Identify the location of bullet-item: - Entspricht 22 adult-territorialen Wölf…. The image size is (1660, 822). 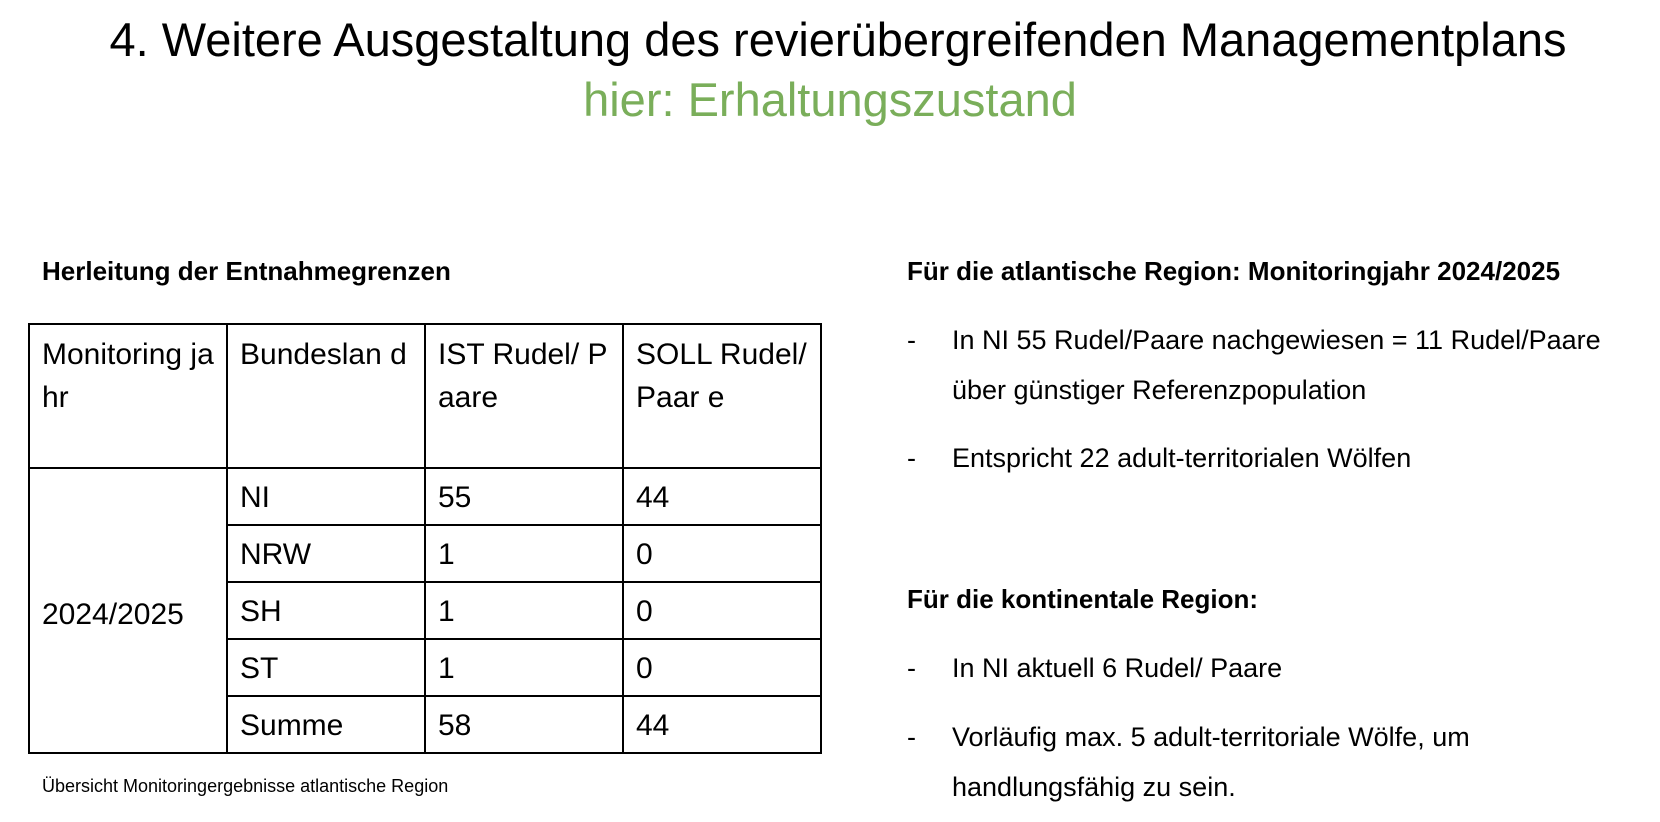
(1277, 458).